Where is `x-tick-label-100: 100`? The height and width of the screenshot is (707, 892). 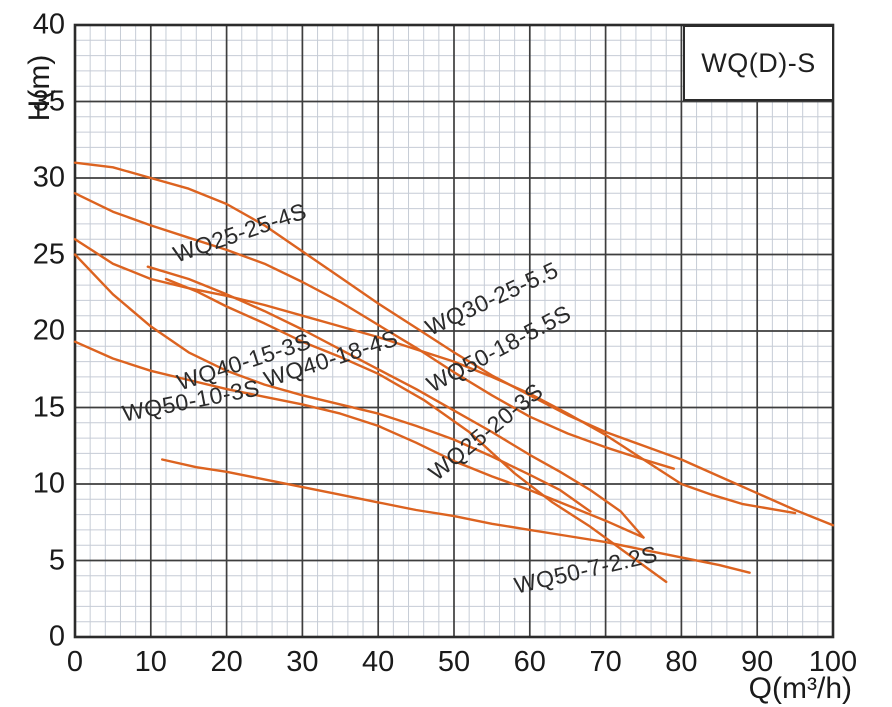 x-tick-label-100: 100 is located at coordinates (833, 662).